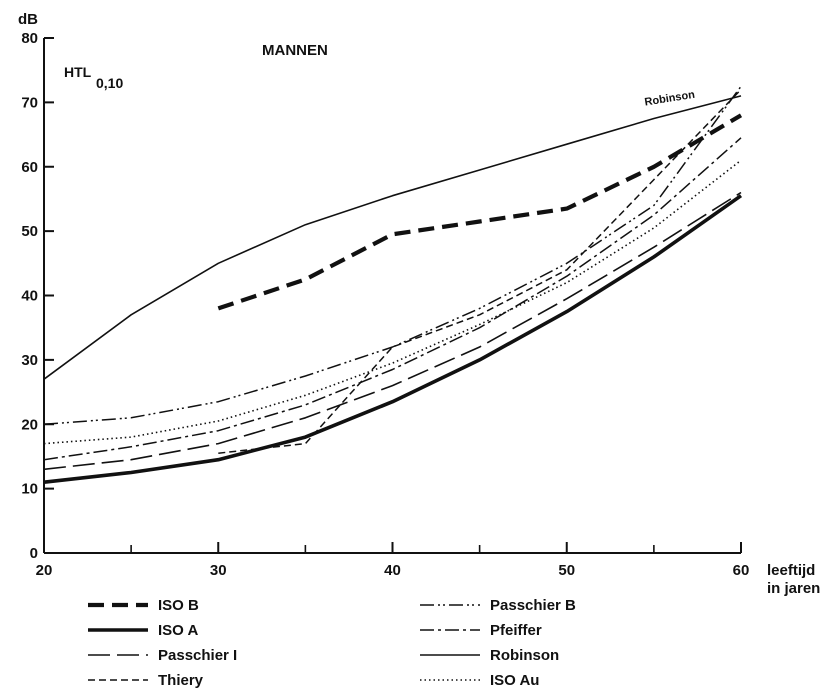  I want to click on y-tick-label: 0, so click(34, 553).